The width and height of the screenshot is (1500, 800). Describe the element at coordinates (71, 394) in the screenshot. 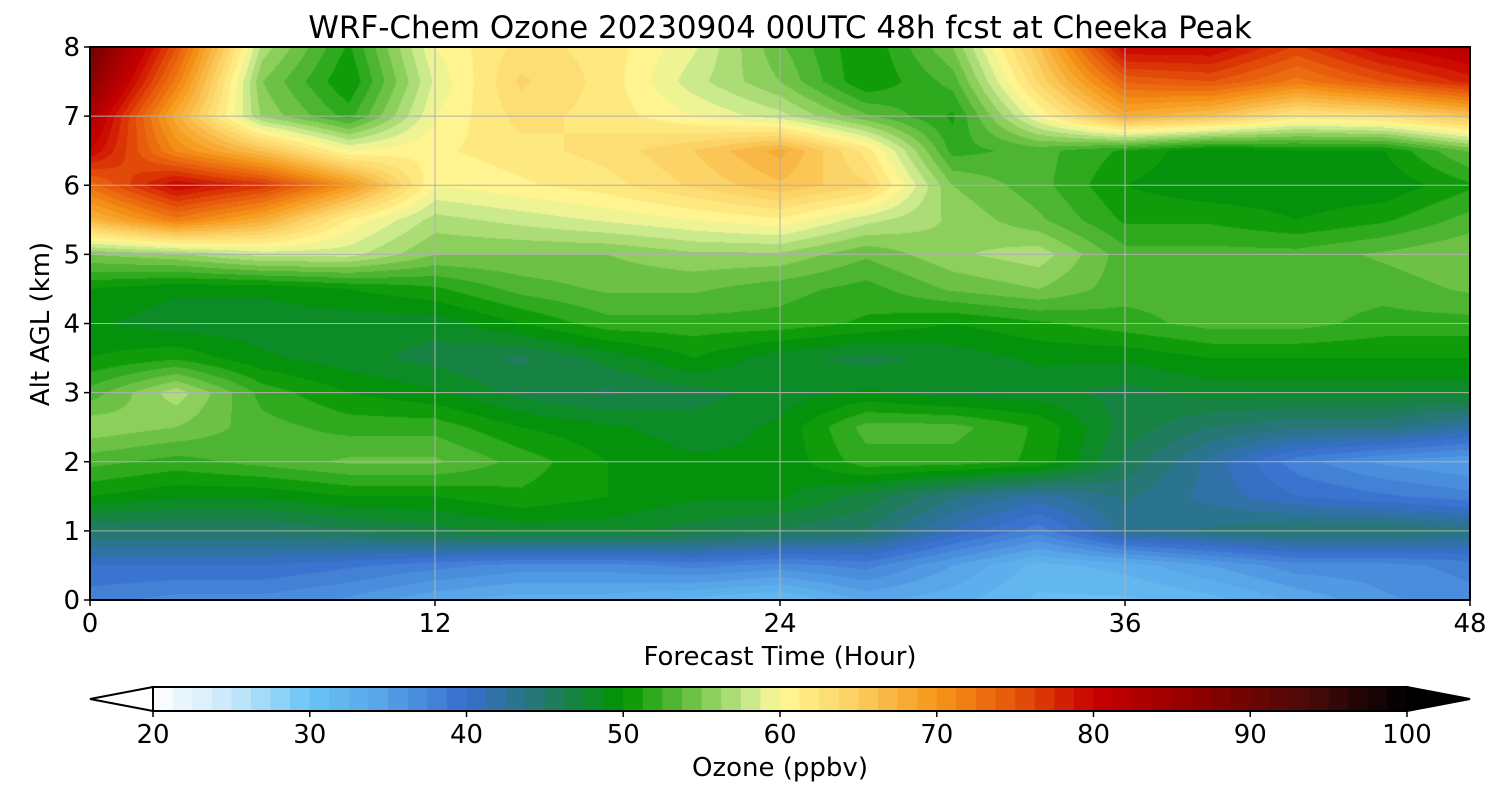

I see `y-tick-label: 3` at that location.